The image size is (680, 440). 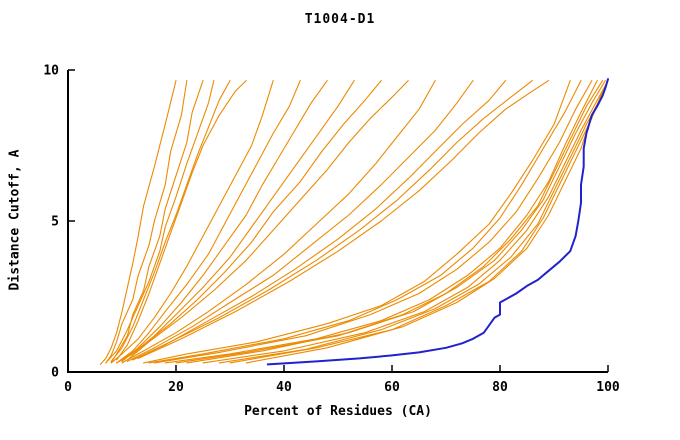 What do you see at coordinates (392, 387) in the screenshot?
I see `x-tick-label: 60` at bounding box center [392, 387].